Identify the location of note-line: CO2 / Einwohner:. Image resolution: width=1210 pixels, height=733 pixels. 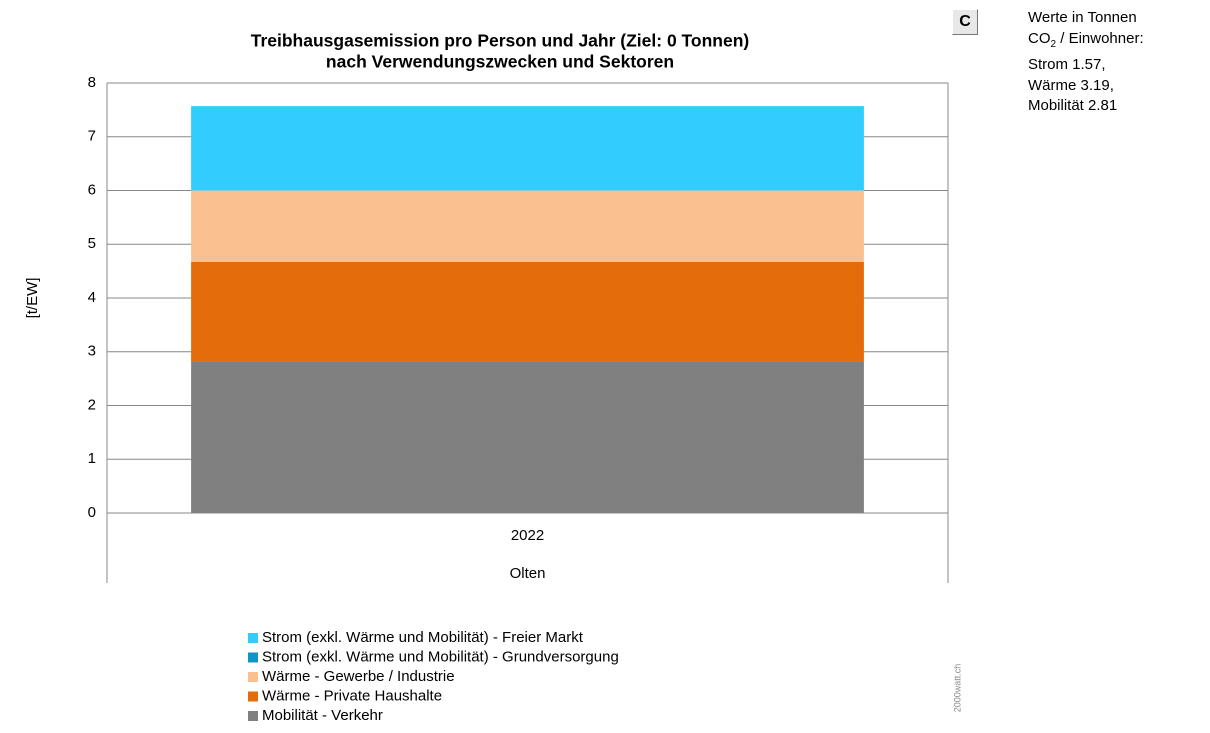
(1086, 42).